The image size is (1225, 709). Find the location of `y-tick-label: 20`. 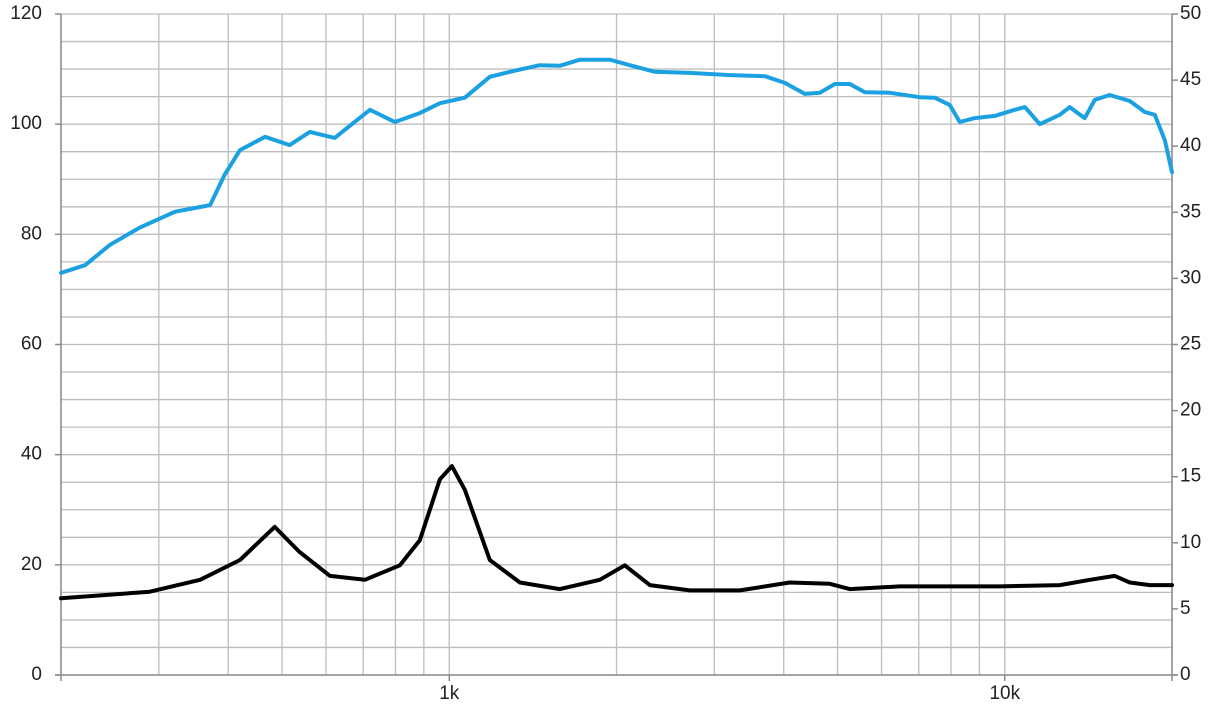

y-tick-label: 20 is located at coordinates (31, 564).